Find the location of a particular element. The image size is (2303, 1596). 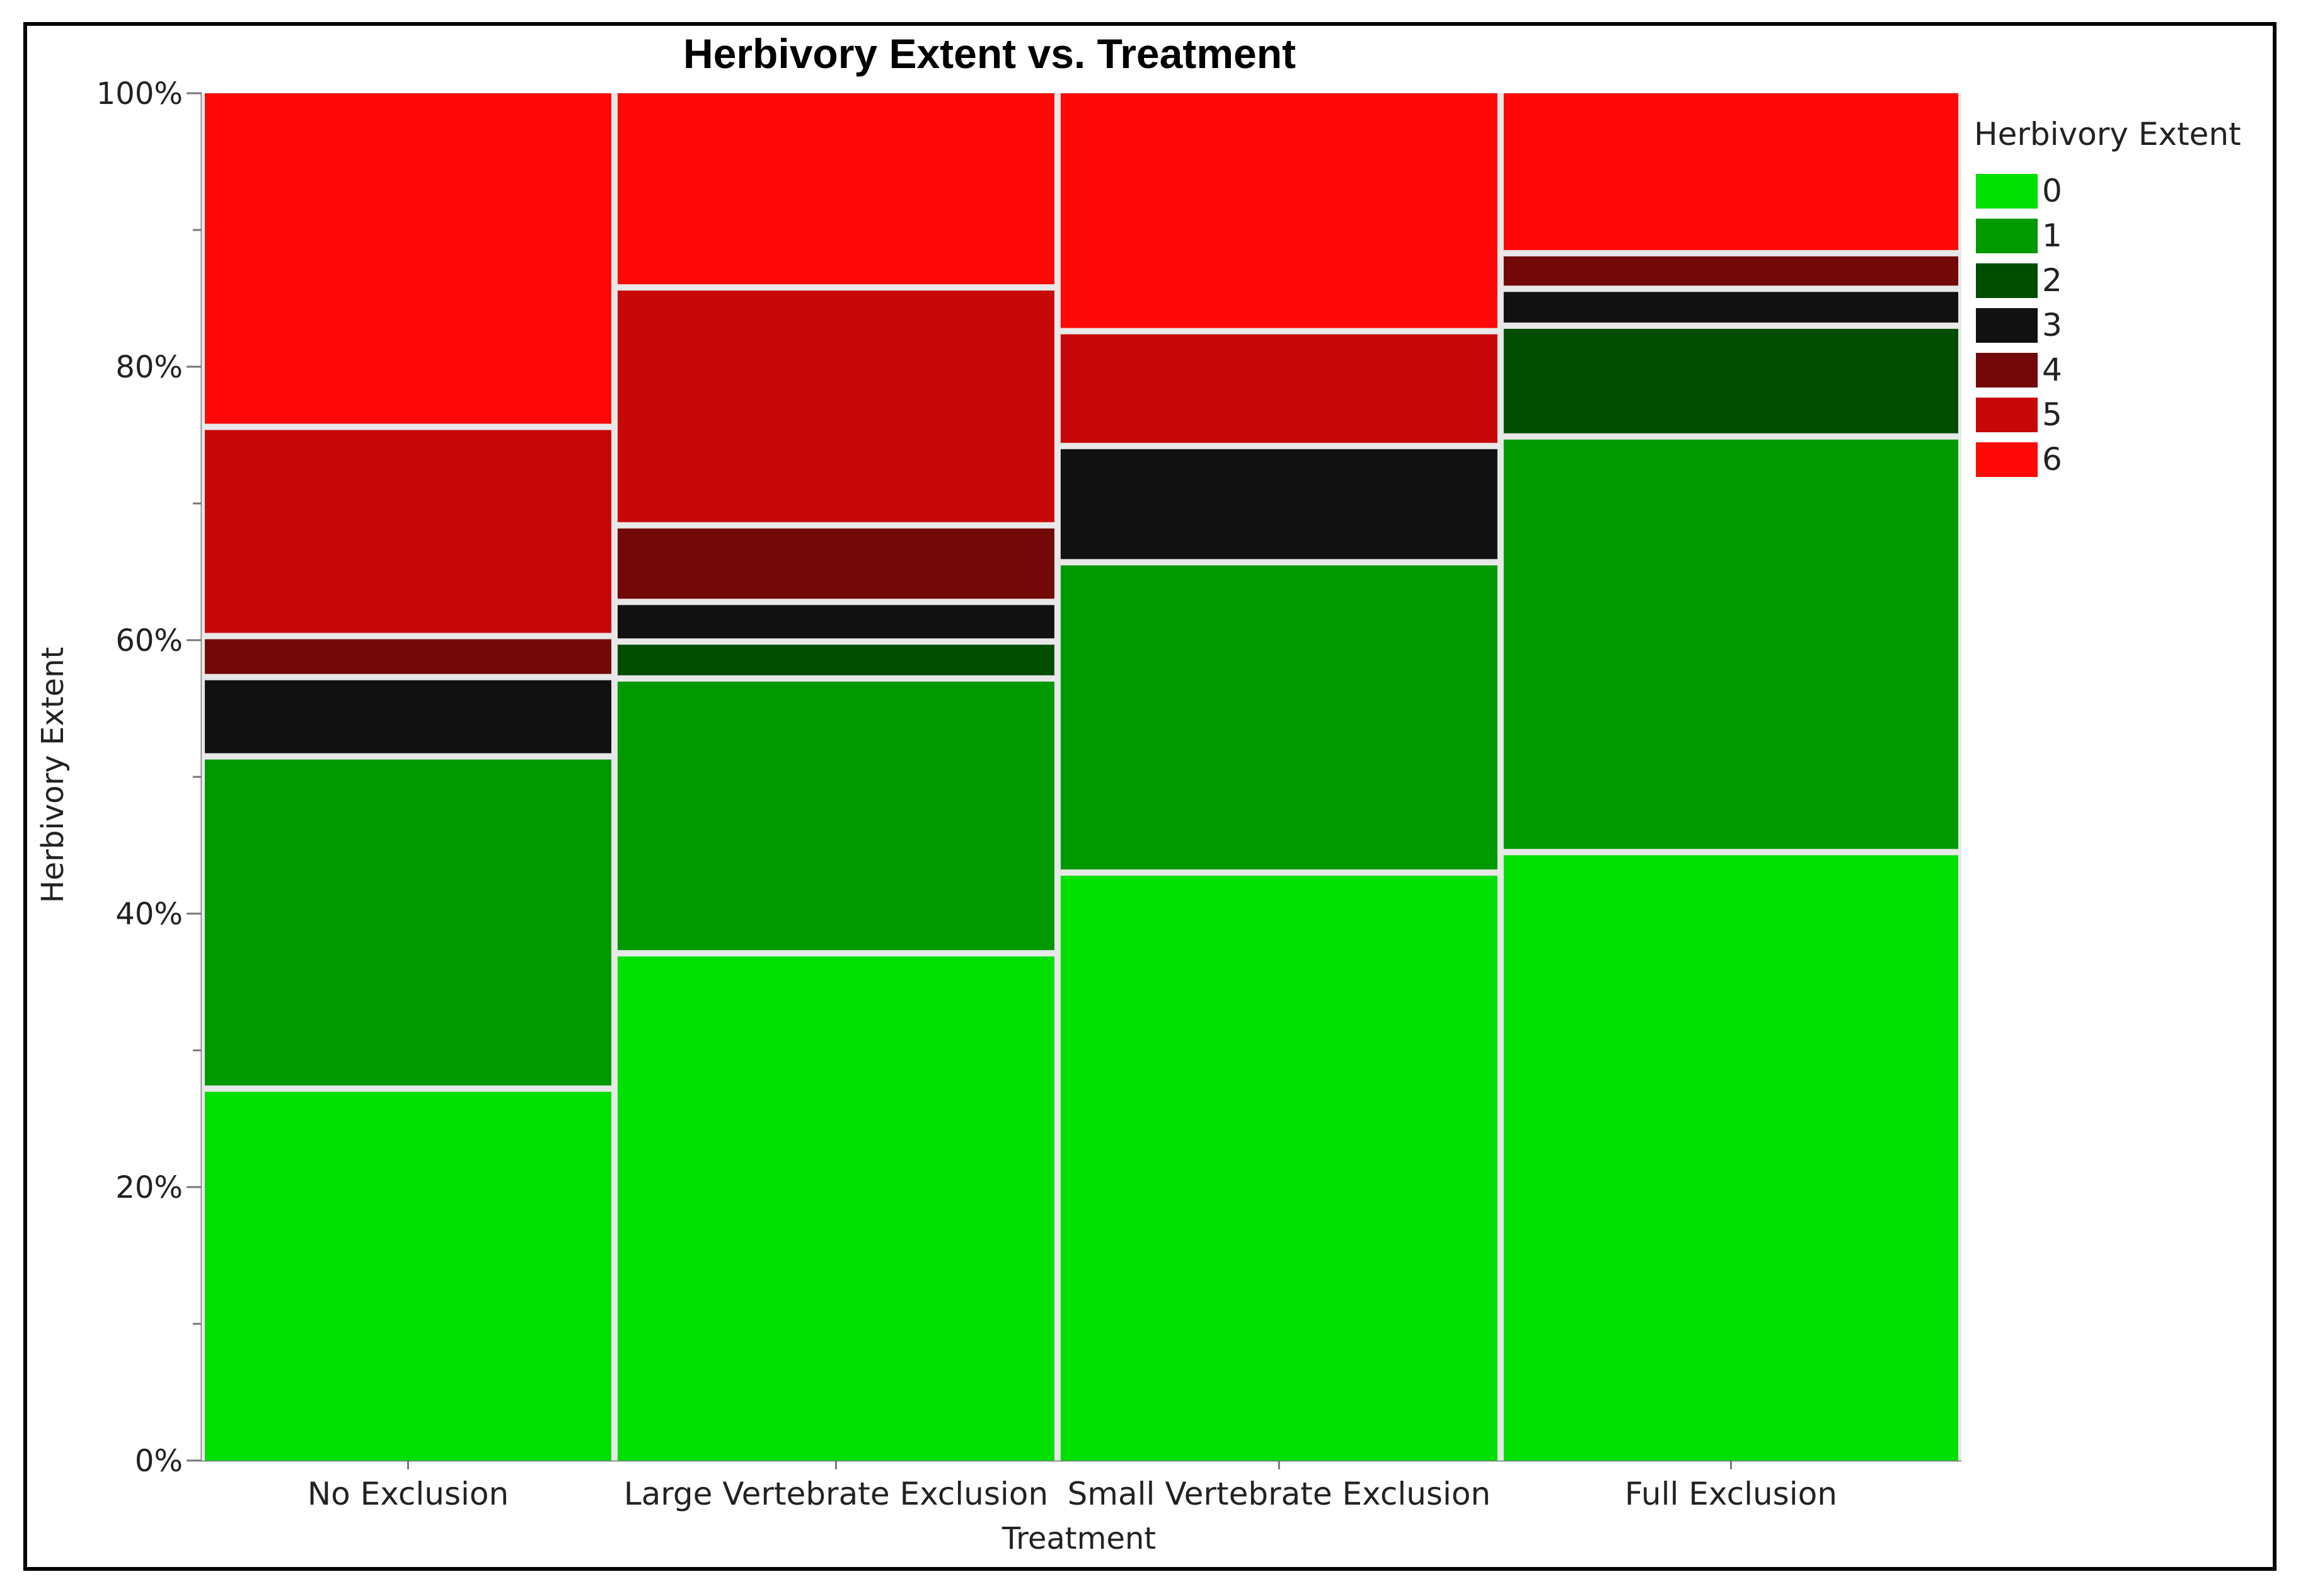

x-tick-label-full-exclusion: Full Exclusion is located at coordinates (1731, 1494).